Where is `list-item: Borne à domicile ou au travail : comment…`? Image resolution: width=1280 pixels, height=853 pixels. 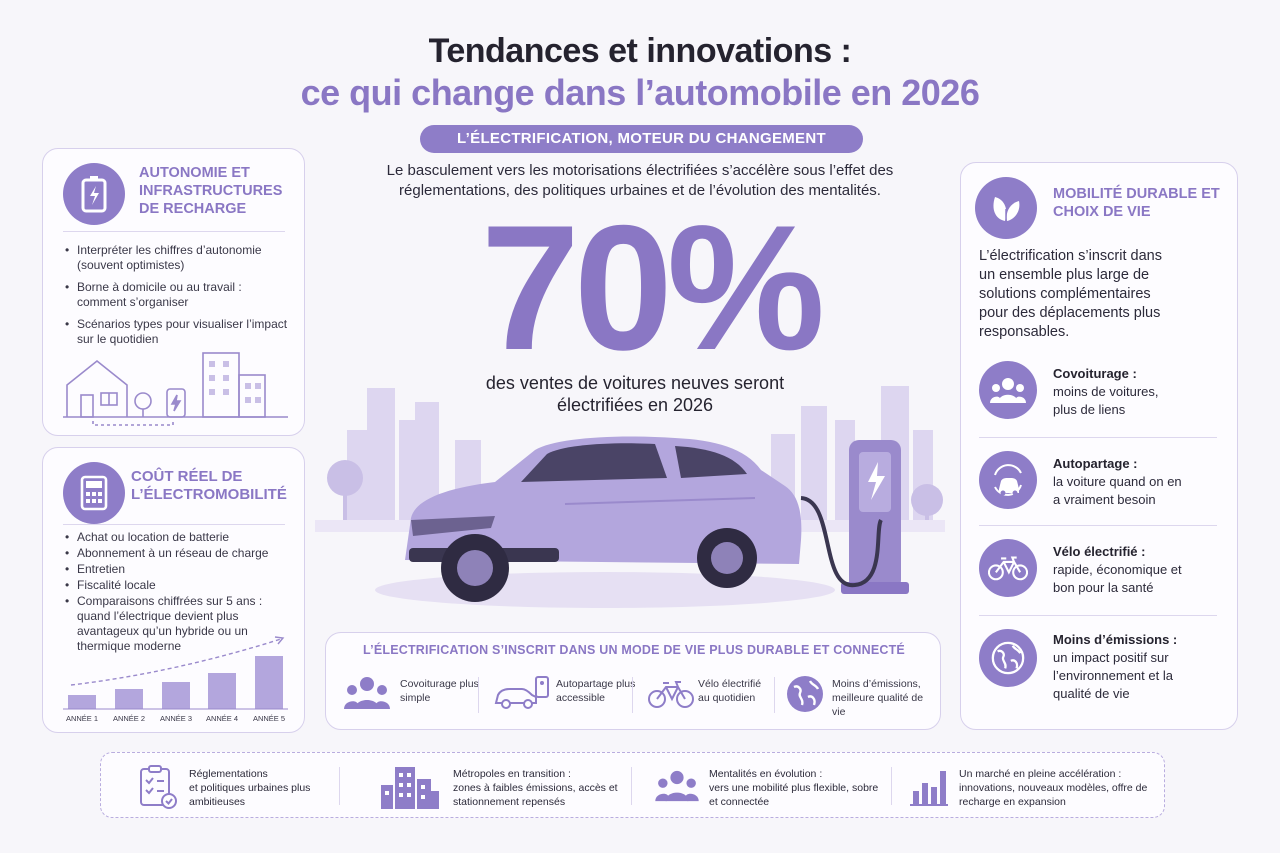 list-item: Borne à domicile ou au travail : comment… is located at coordinates (177, 295).